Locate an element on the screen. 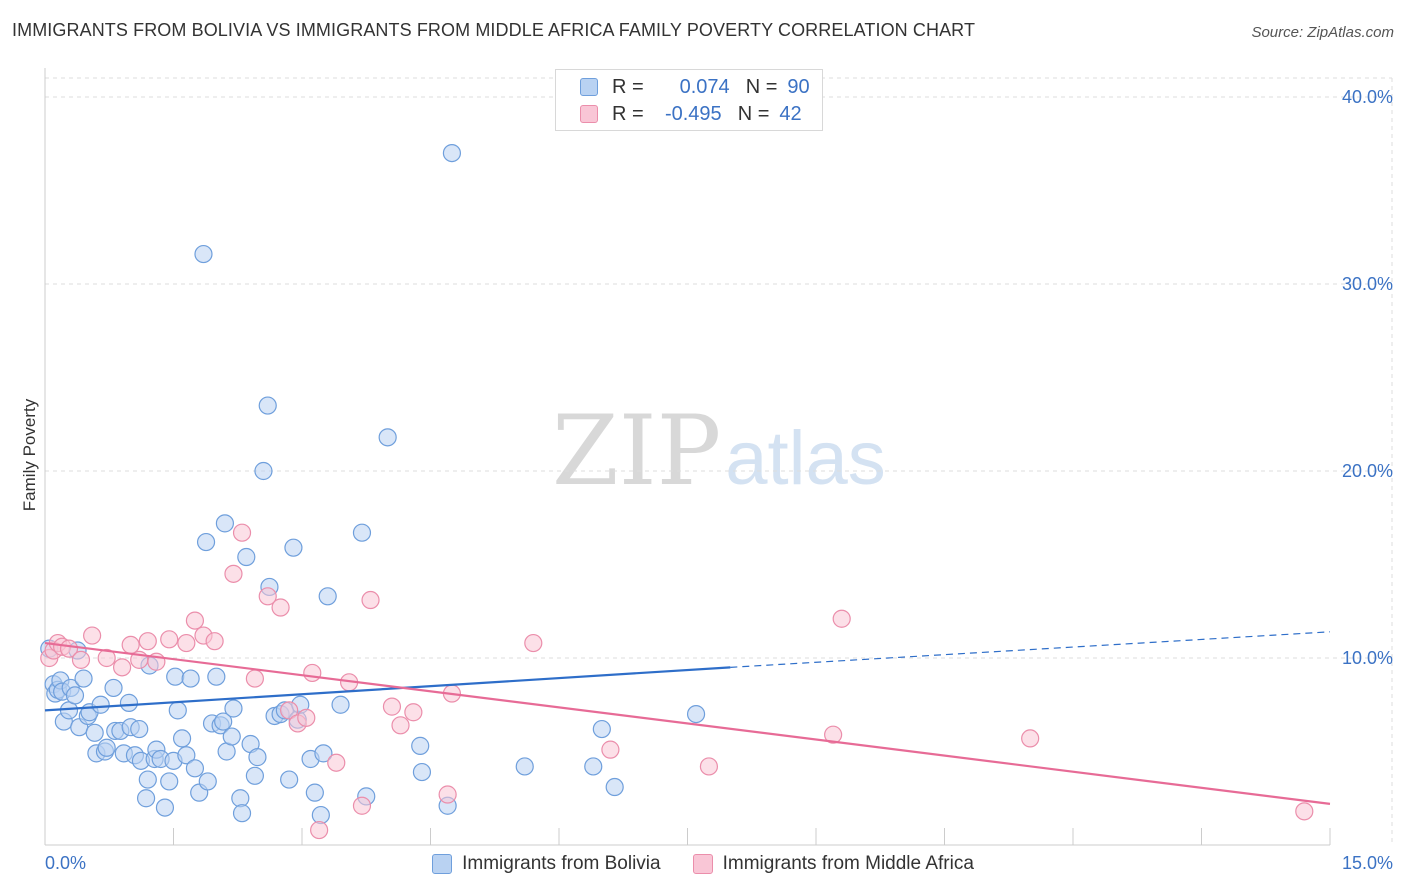 The height and width of the screenshot is (892, 1406). bolivia-trend-line is located at coordinates (387, 689).